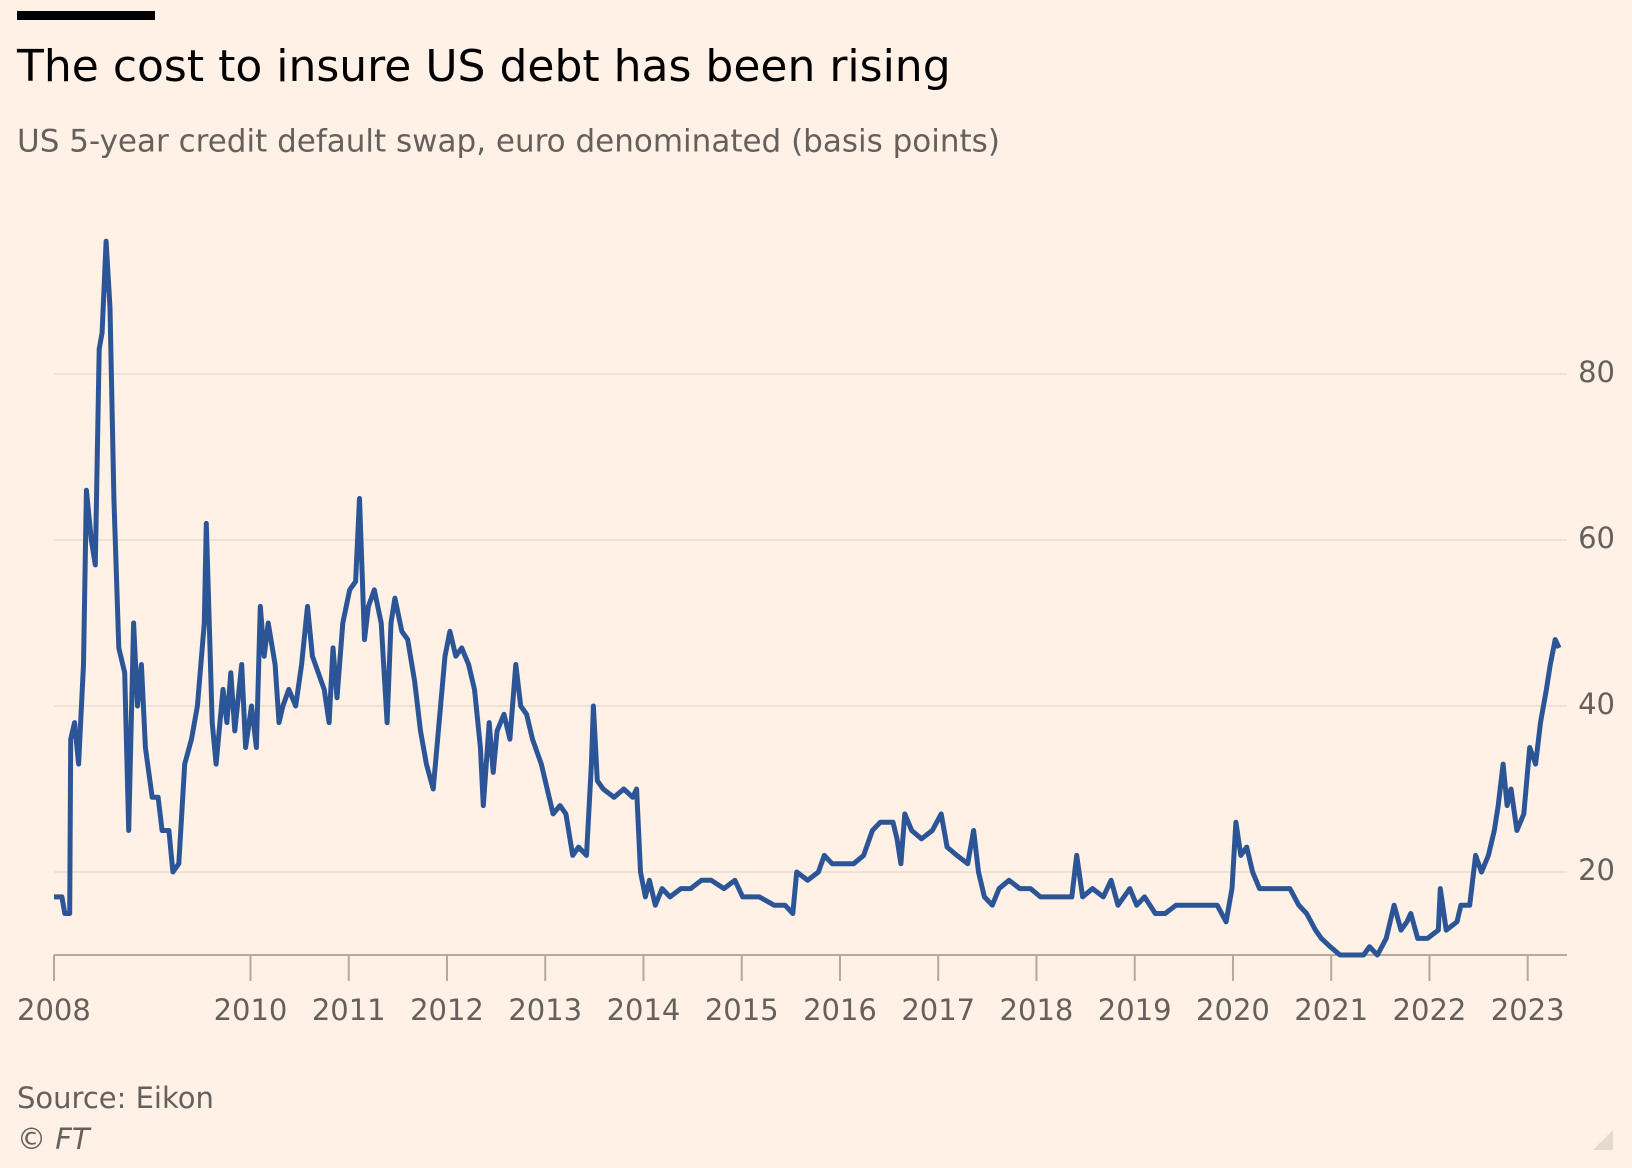  Describe the element at coordinates (251, 1010) in the screenshot. I see `x-tick-label: 2010` at that location.